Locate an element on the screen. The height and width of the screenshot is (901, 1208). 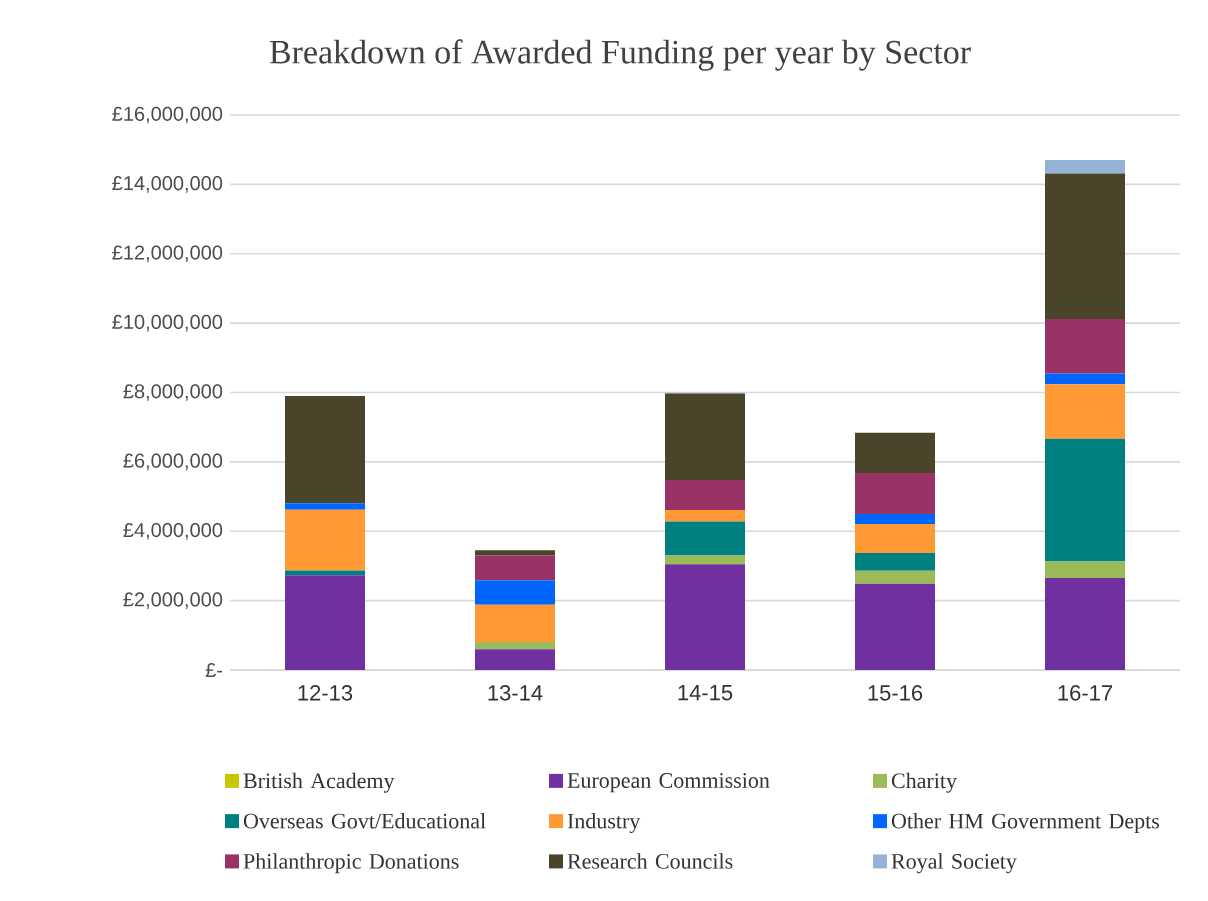
y-tick-label: £12,000,000 is located at coordinates (167, 254).